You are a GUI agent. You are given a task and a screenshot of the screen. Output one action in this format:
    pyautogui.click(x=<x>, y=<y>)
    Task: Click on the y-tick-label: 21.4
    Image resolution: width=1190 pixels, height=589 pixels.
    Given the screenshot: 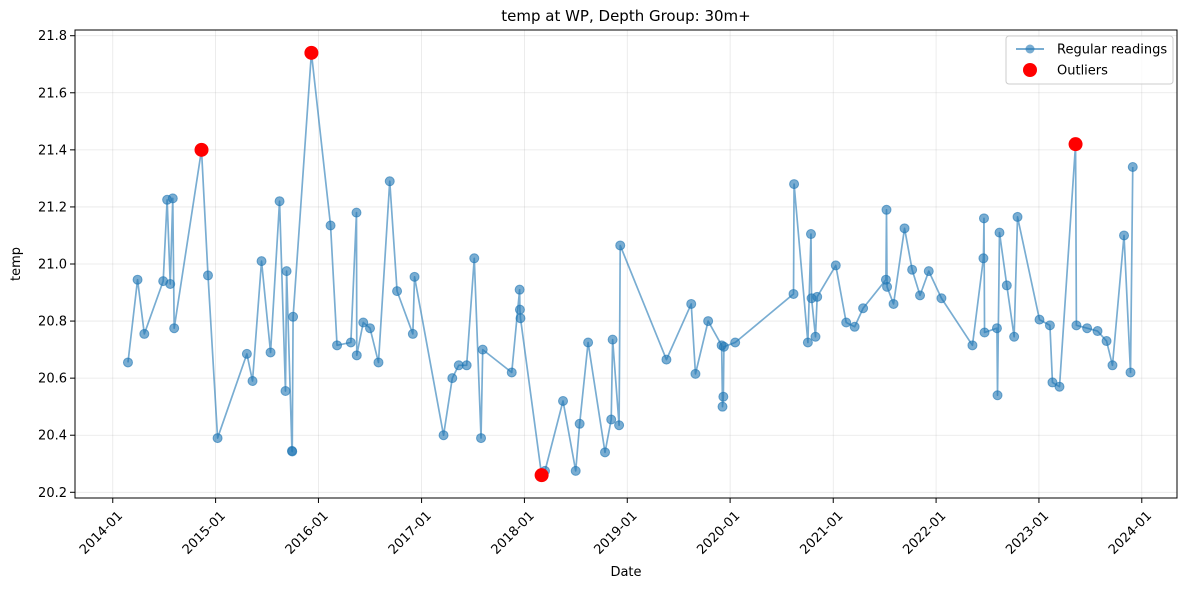 What is the action you would take?
    pyautogui.click(x=52, y=150)
    